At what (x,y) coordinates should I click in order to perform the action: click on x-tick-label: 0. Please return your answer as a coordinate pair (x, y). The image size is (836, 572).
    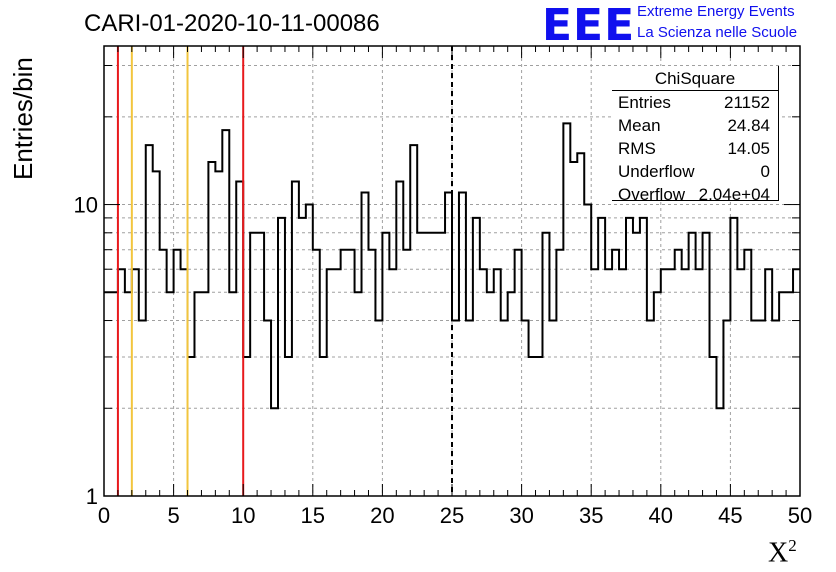
    Looking at the image, I should click on (104, 515).